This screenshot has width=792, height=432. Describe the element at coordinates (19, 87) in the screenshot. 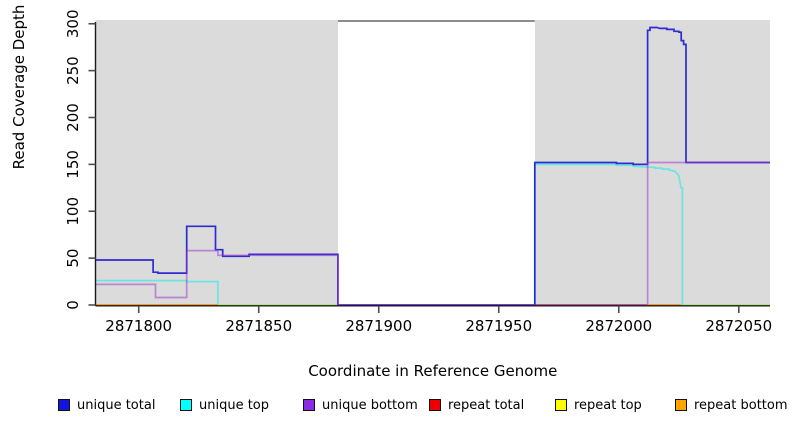

I see `y-axis-title: Read Coverage Depth` at that location.